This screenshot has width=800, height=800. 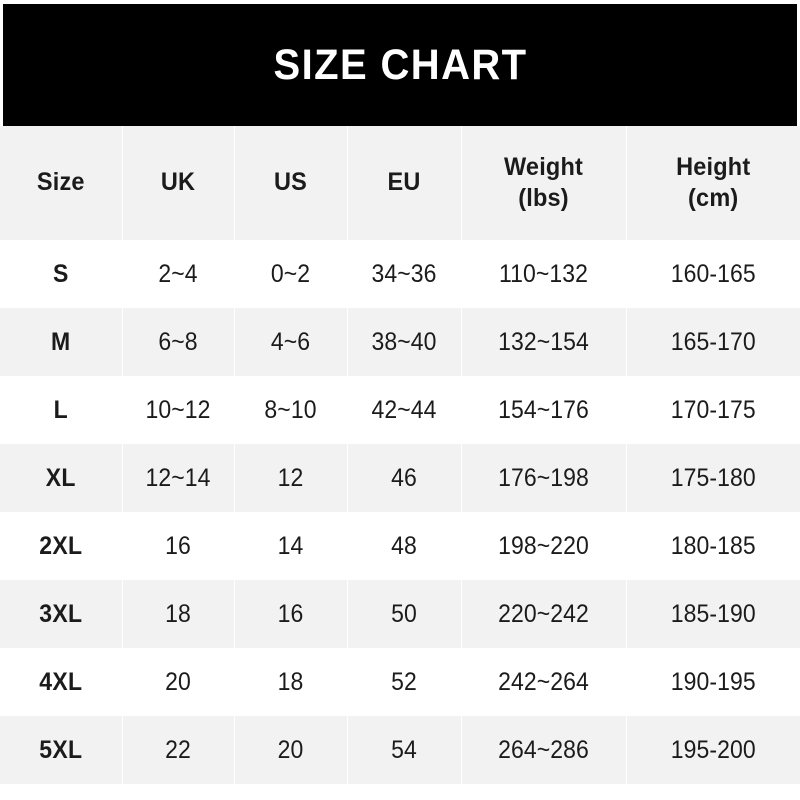 What do you see at coordinates (543, 166) in the screenshot?
I see `column-header-weight-line1: Weight` at bounding box center [543, 166].